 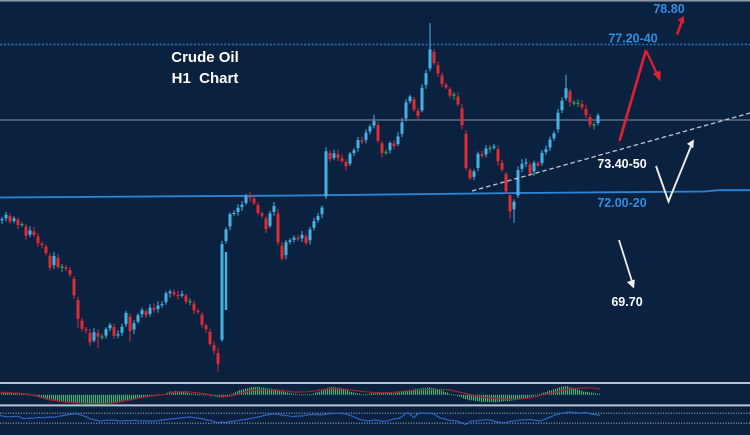 I want to click on svg-text: 78.80, so click(x=668, y=9).